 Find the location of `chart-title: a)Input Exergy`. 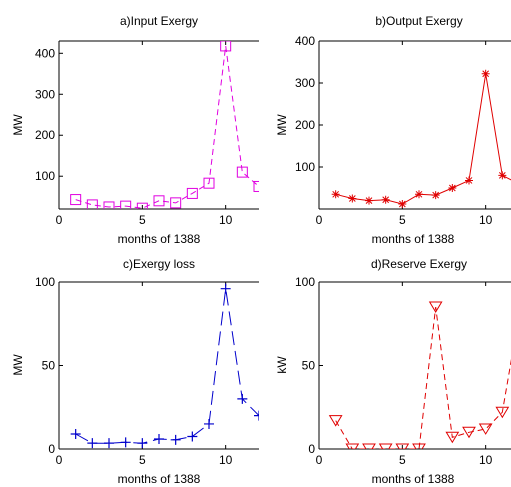

chart-title: a)Input Exergy is located at coordinates (159, 21).